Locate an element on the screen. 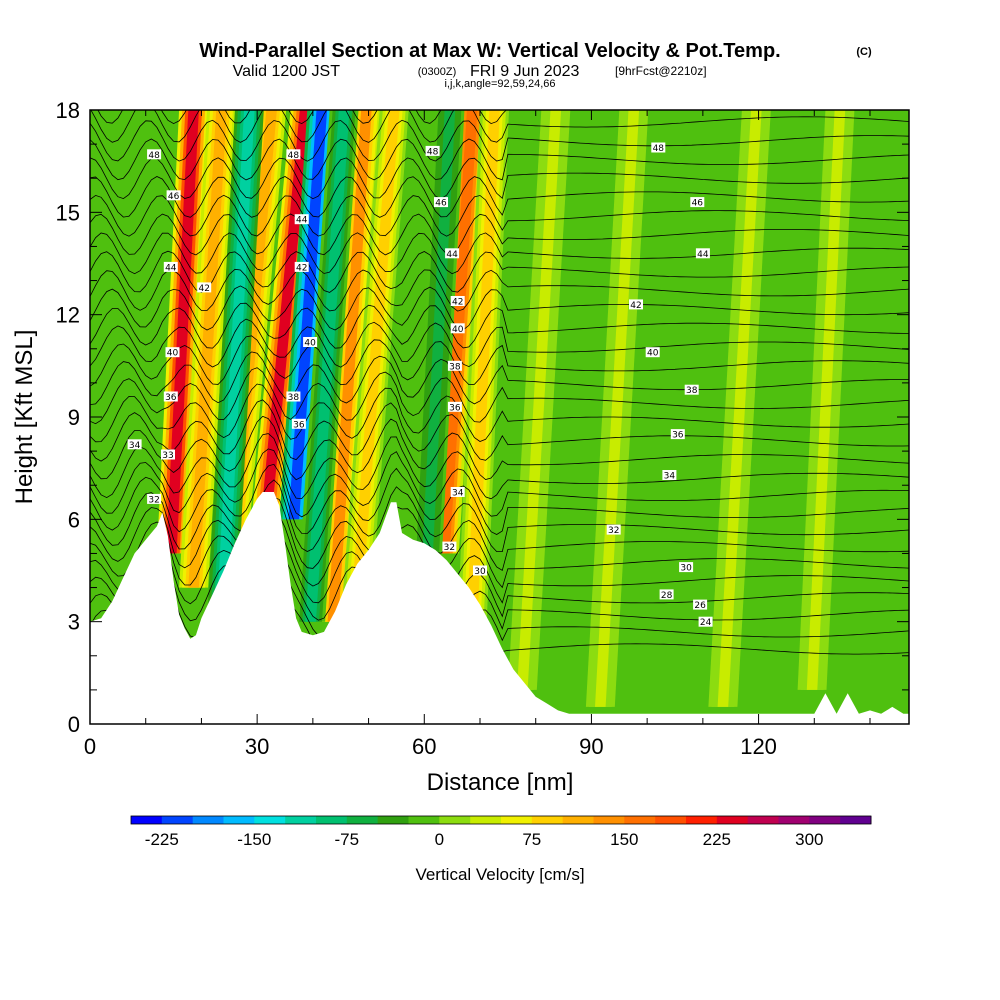 Image resolution: width=1000 pixels, height=1000 pixels. colorbar-tick-label-1: -150 is located at coordinates (254, 839).